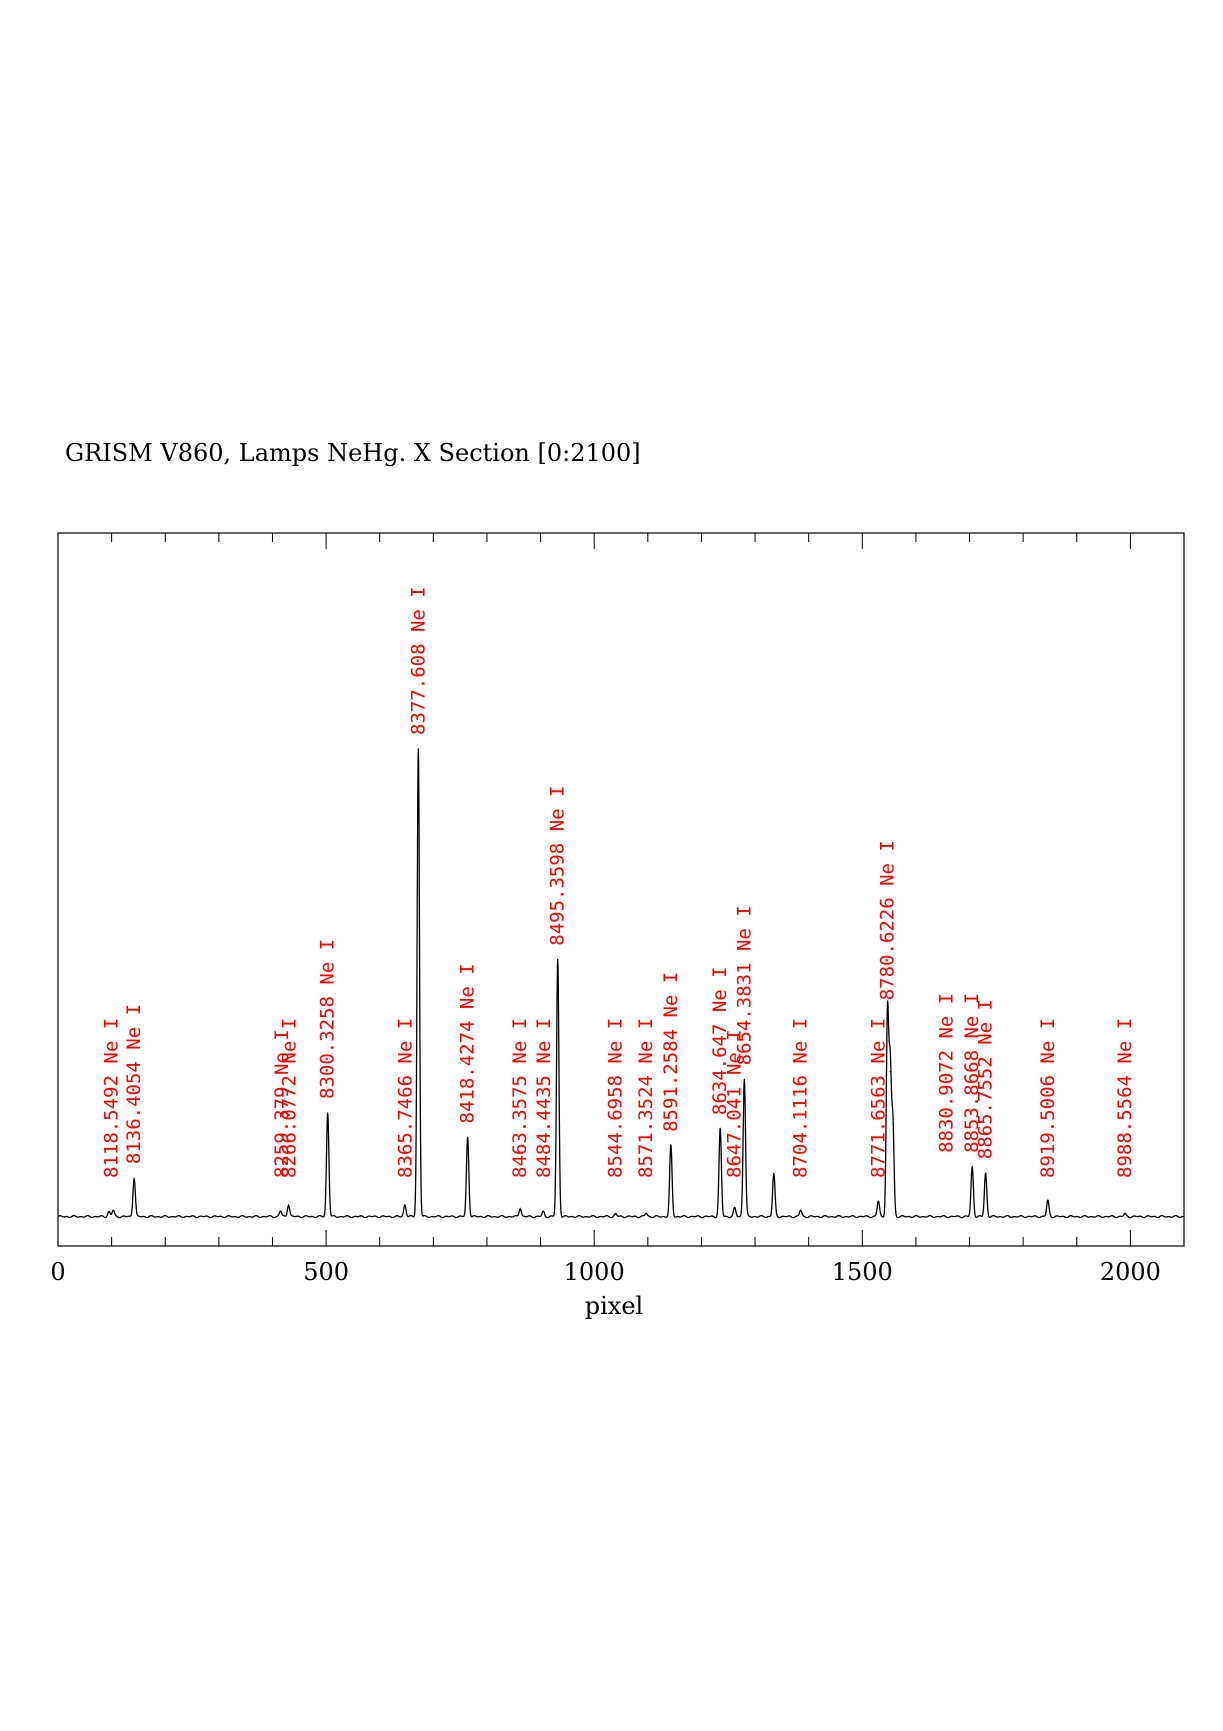 The image size is (1223, 1731). Describe the element at coordinates (57, 1272) in the screenshot. I see `x-tick-label: 0` at that location.